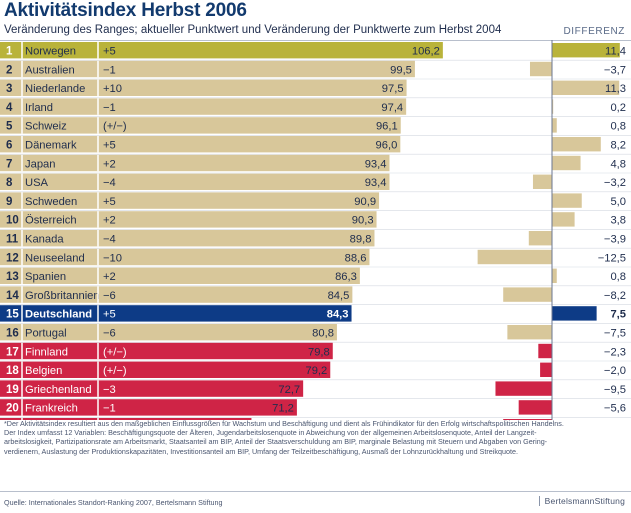  I want to click on country-label: Niederlande, so click(55, 89).